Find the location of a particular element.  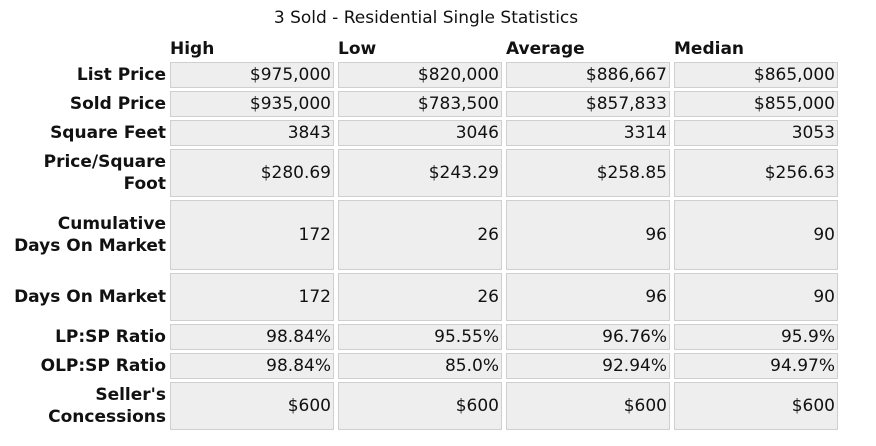

value-cell-high: $975,000 is located at coordinates (252, 75).